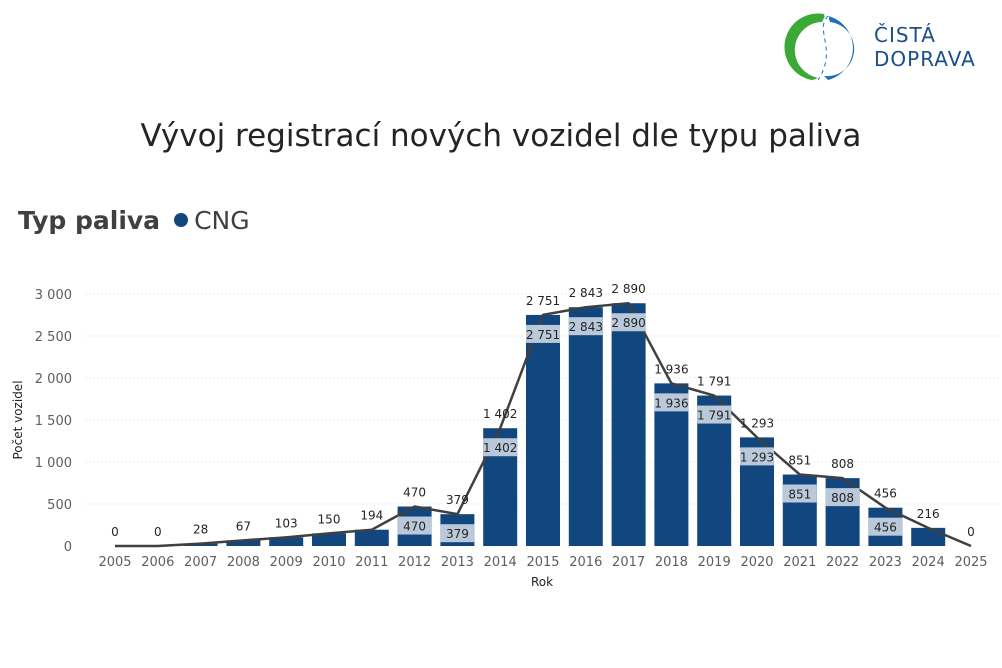 This screenshot has width=1002, height=668. I want to click on y-tick-label: 2 000, so click(53, 379).